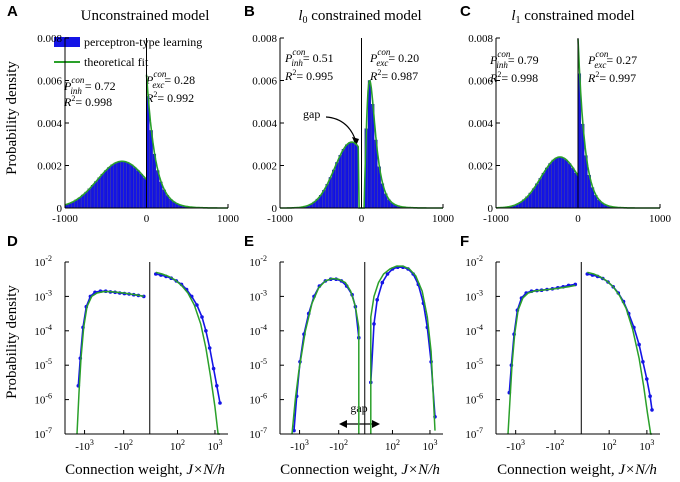  Describe the element at coordinates (474, 261) in the screenshot. I see `y-tick-label-F: 10⁻²` at that location.